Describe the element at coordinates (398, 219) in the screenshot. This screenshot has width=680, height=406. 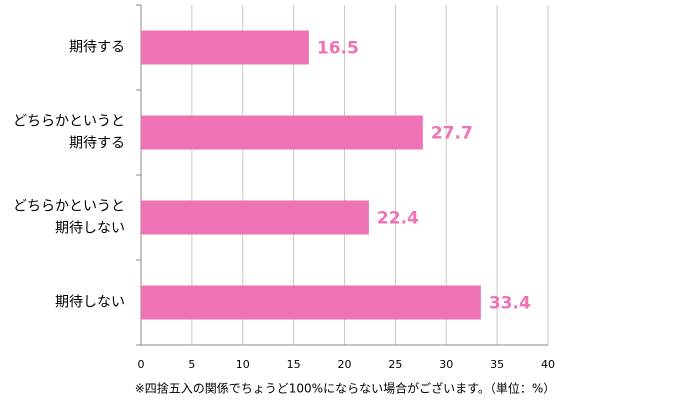
I see `value-label: 22.4` at that location.